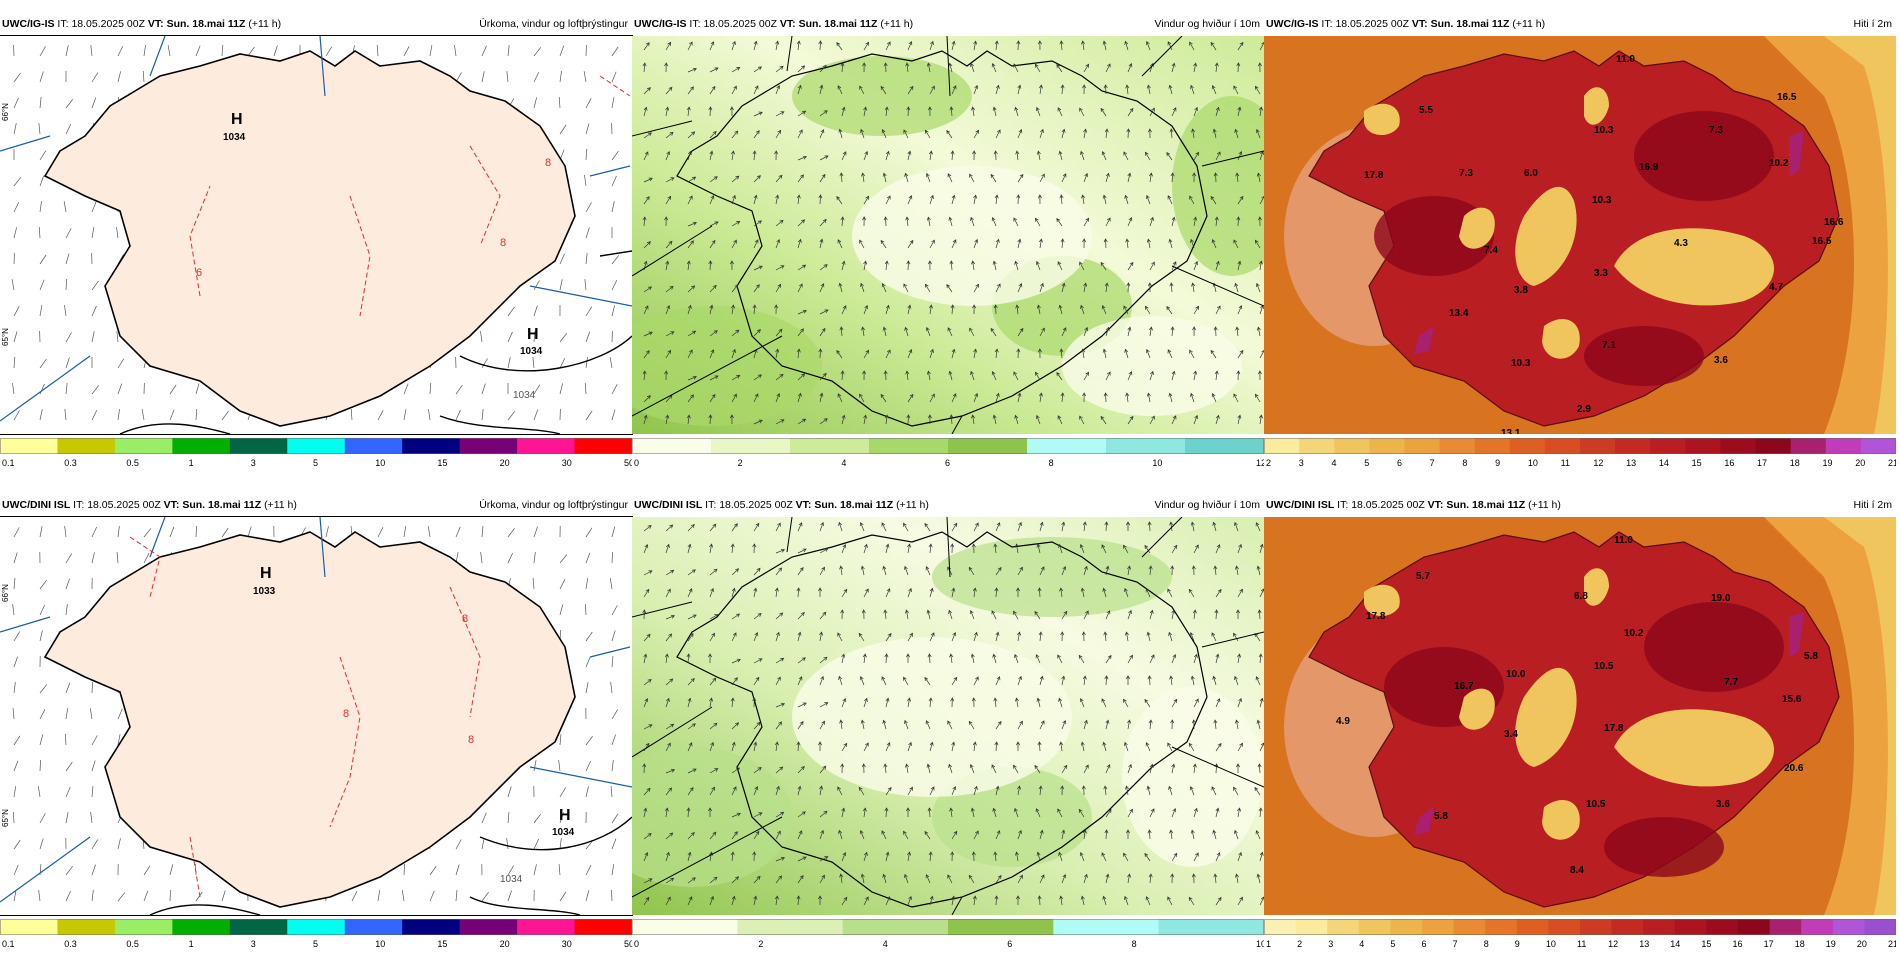 The width and height of the screenshot is (1900, 955). Describe the element at coordinates (1792, 699) in the screenshot. I see `temperature-label: 15.6` at that location.